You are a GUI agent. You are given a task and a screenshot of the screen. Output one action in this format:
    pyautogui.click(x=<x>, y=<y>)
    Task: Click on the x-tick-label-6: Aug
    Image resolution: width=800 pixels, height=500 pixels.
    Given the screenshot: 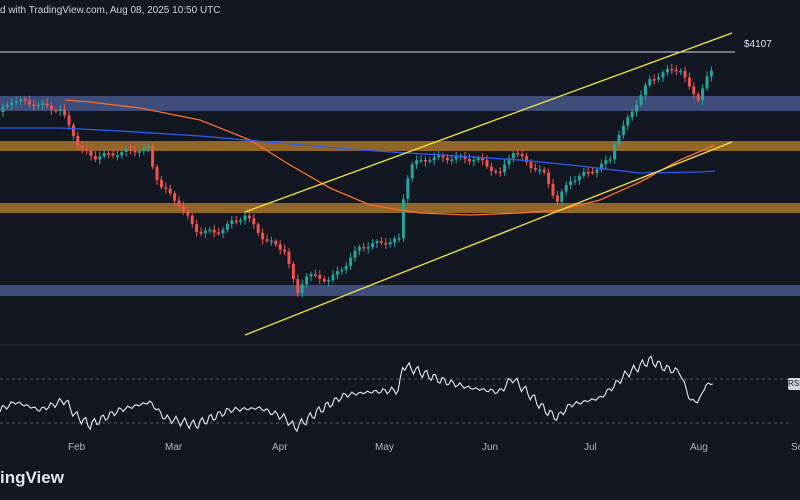 What is the action you would take?
    pyautogui.click(x=699, y=447)
    